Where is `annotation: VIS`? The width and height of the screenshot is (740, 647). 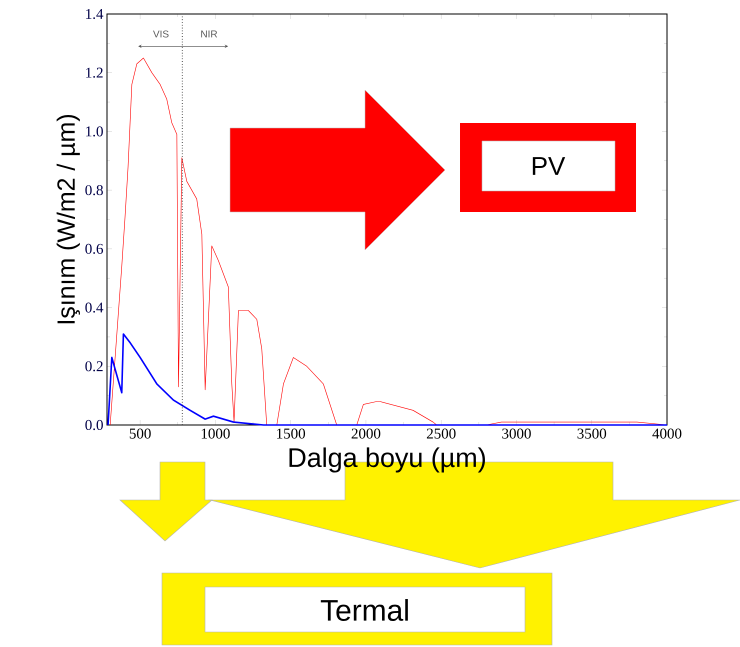
annotation: VIS is located at coordinates (161, 34).